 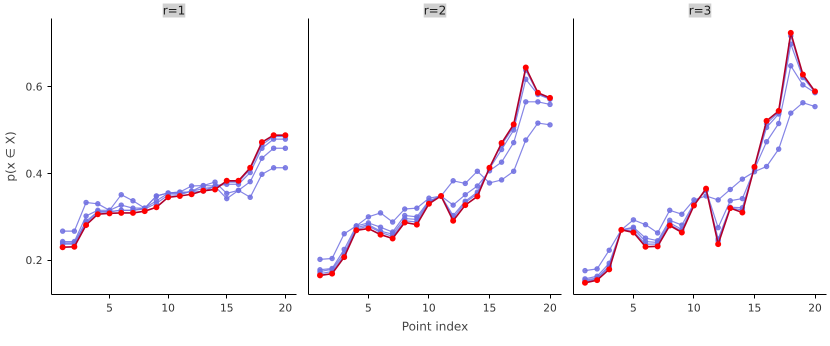 What do you see at coordinates (34, 173) in the screenshot?
I see `y-tick-label: 0.4` at bounding box center [34, 173].